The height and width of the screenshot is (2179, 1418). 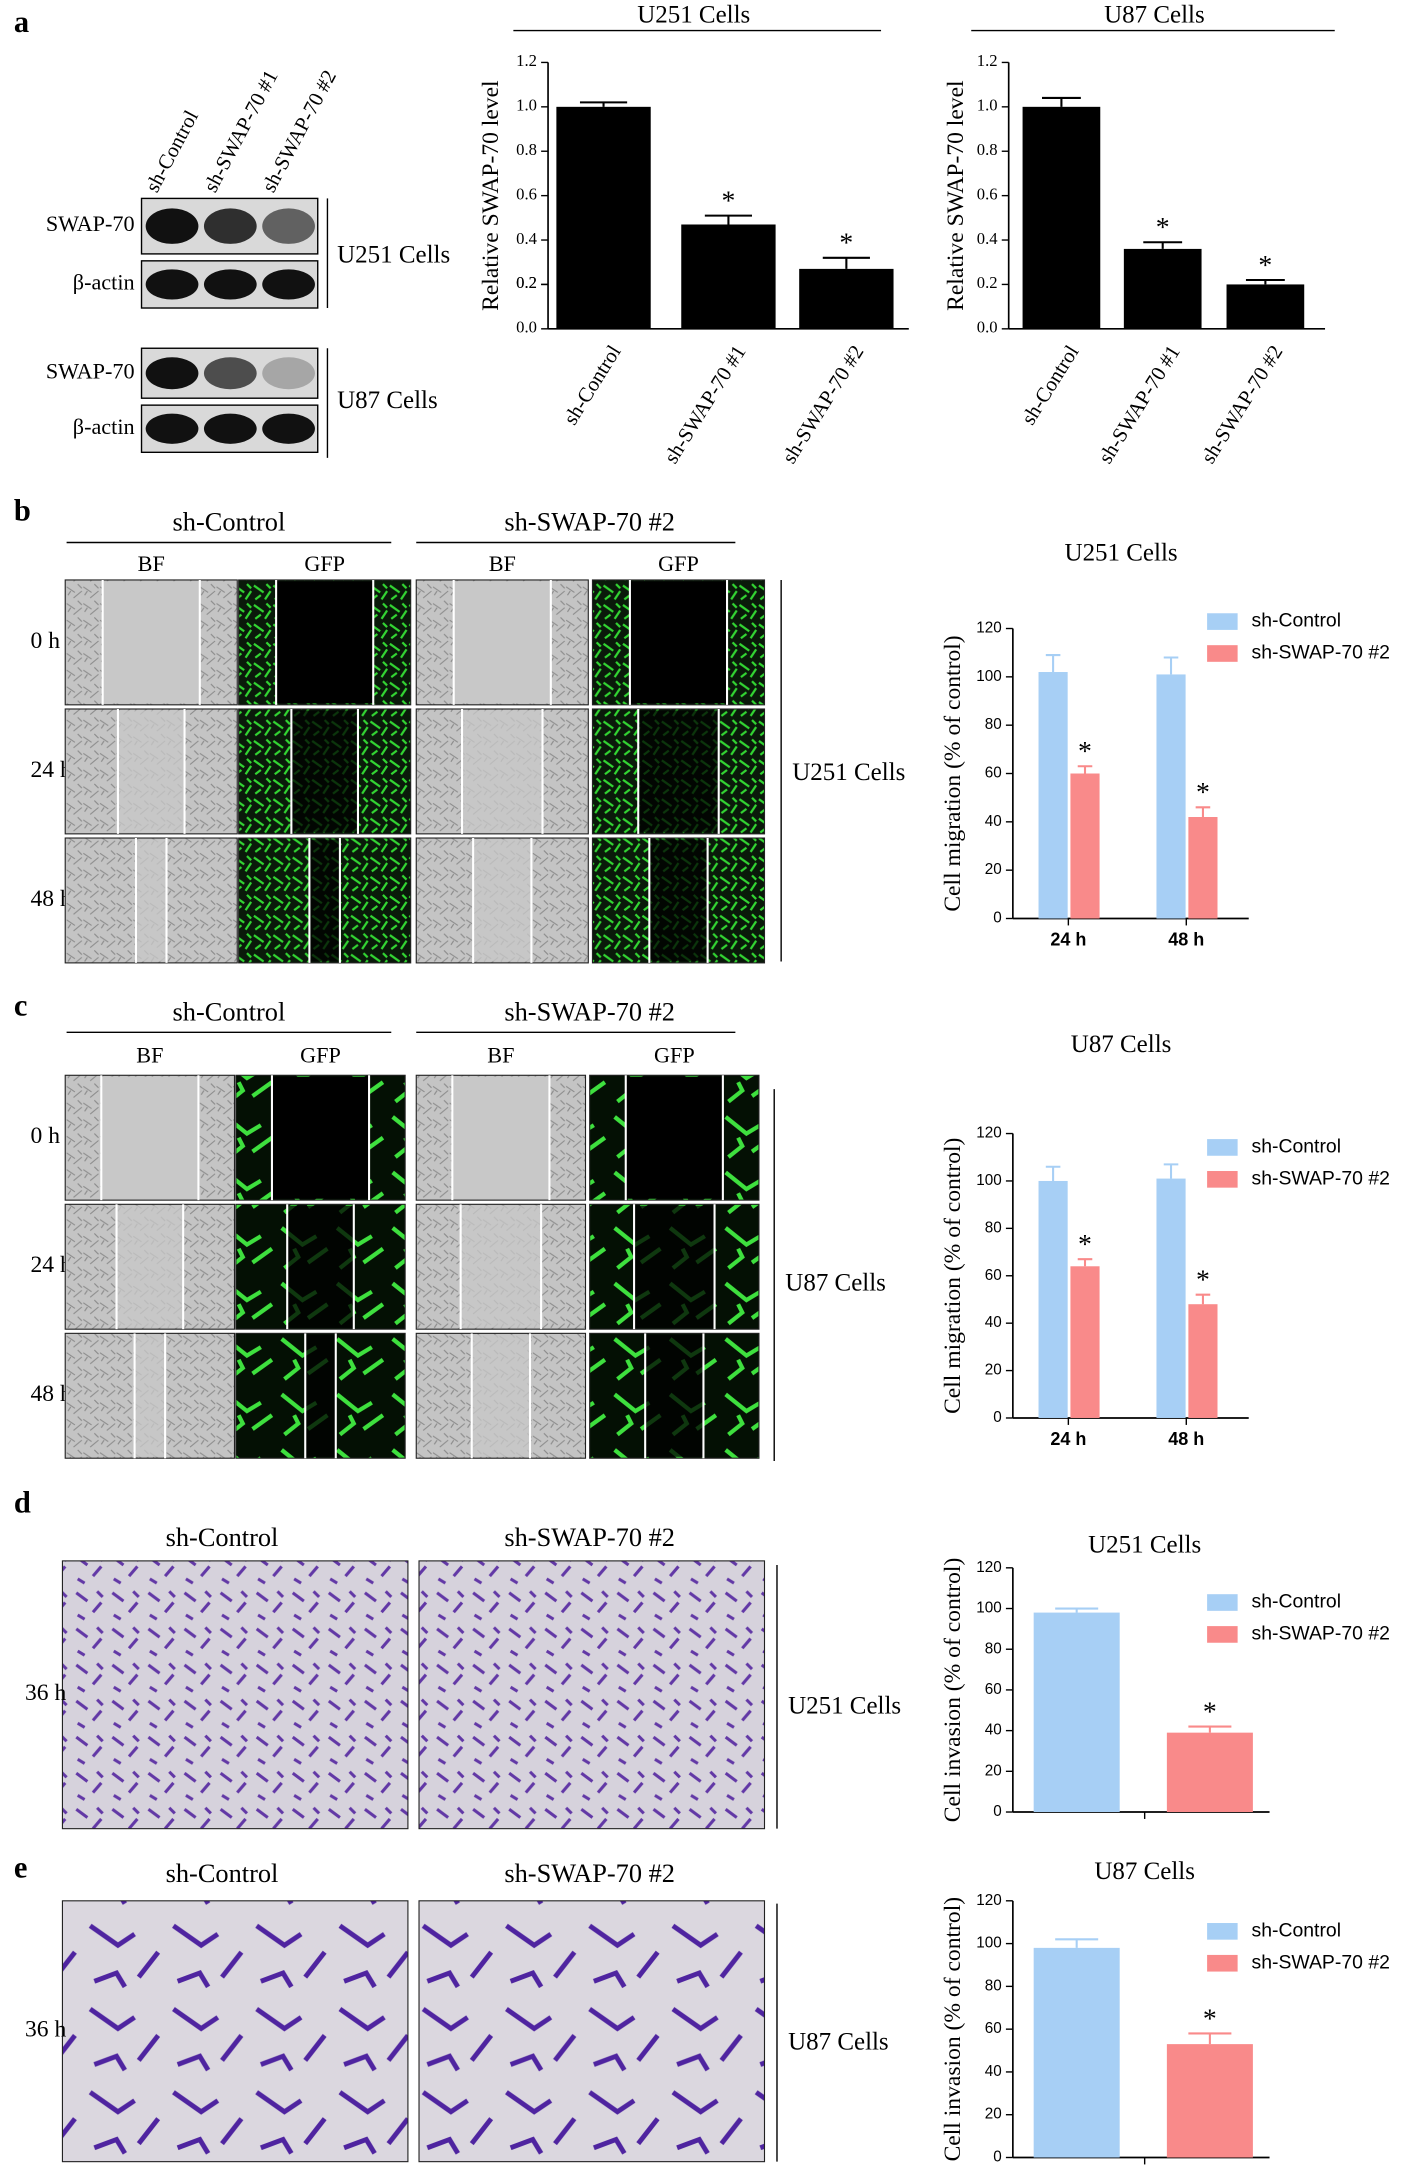 I want to click on y-tick-label: 0, so click(x=997, y=2157).